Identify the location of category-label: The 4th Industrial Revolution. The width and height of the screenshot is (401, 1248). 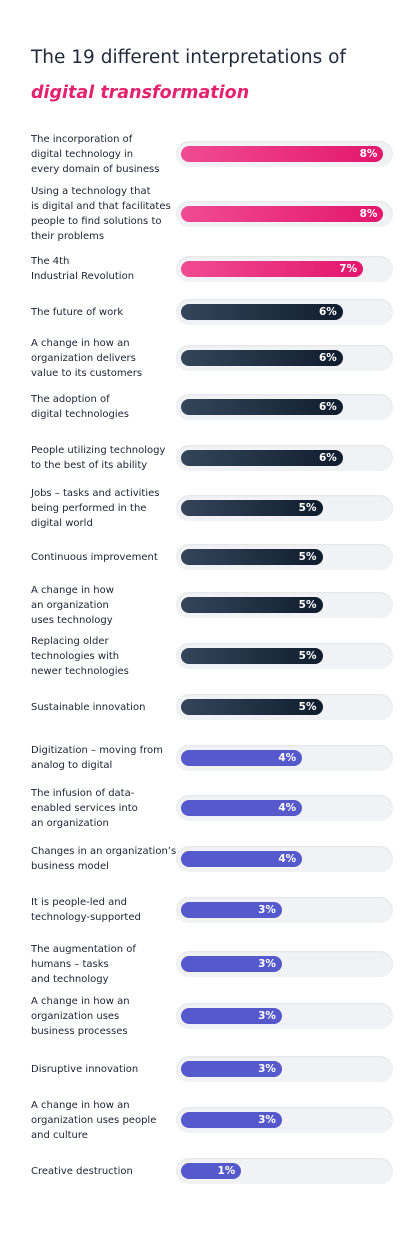
(83, 269).